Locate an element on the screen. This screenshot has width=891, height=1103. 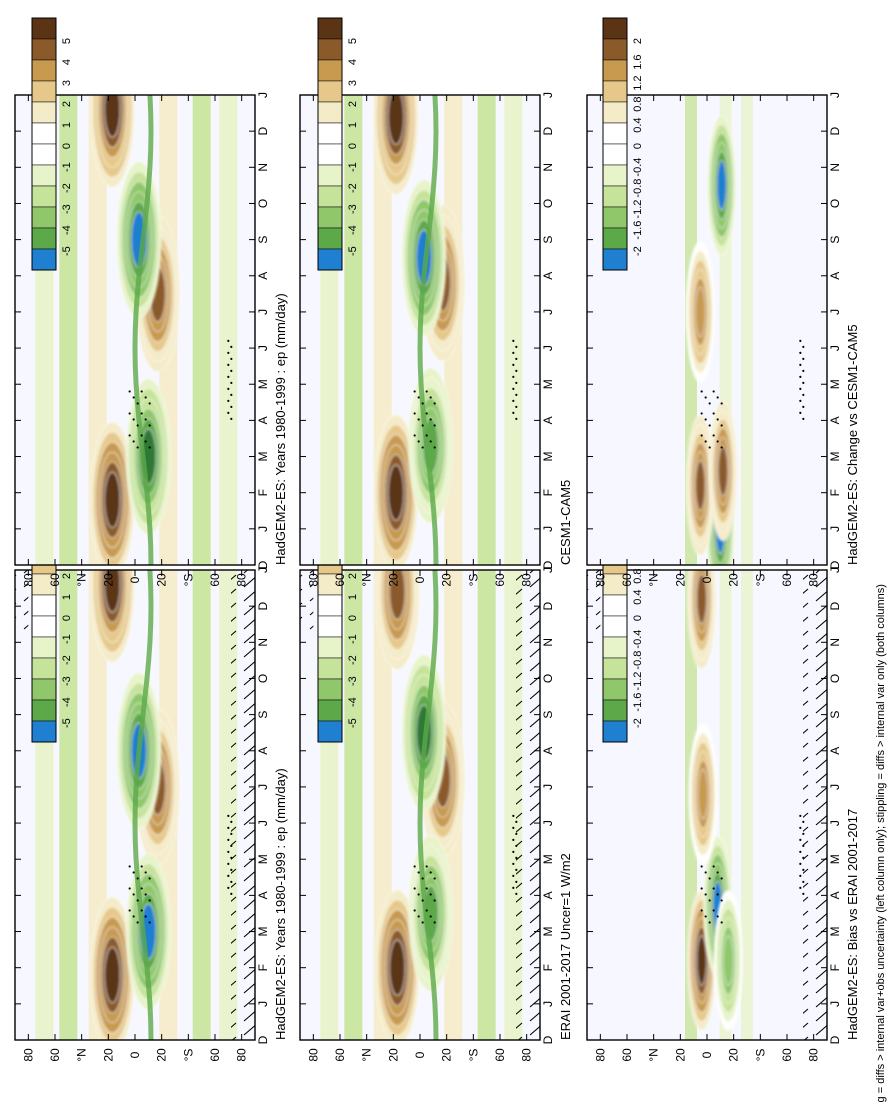
colorbar-label: -4 is located at coordinates (67, 702).